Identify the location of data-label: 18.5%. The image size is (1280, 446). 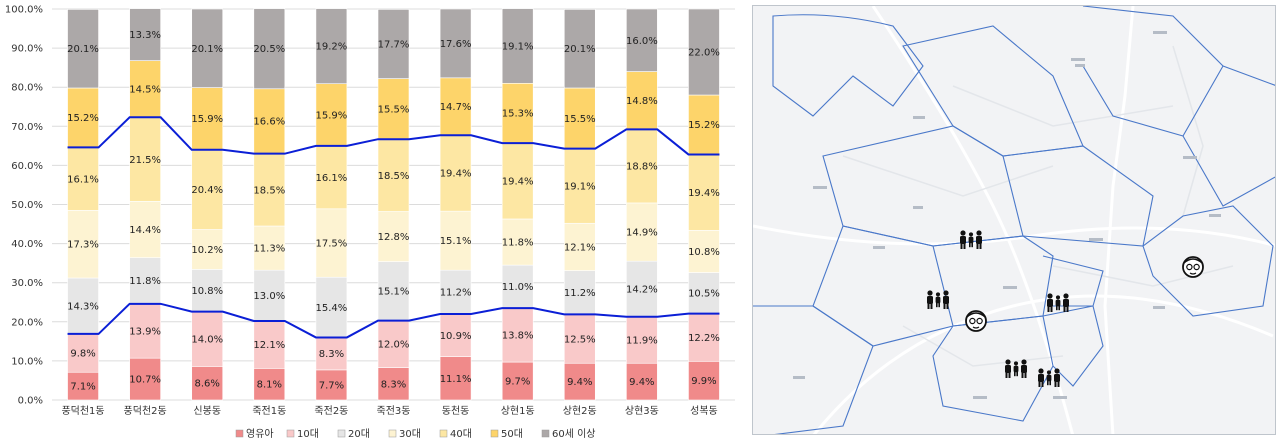
(394, 176).